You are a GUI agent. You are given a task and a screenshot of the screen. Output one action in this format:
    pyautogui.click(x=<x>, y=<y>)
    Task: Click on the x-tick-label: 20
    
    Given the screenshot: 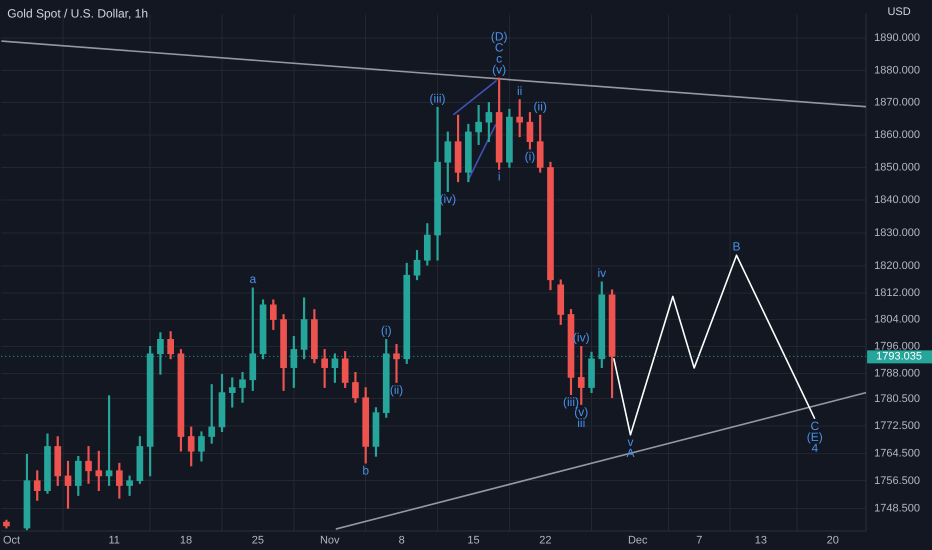 What is the action you would take?
    pyautogui.click(x=832, y=540)
    